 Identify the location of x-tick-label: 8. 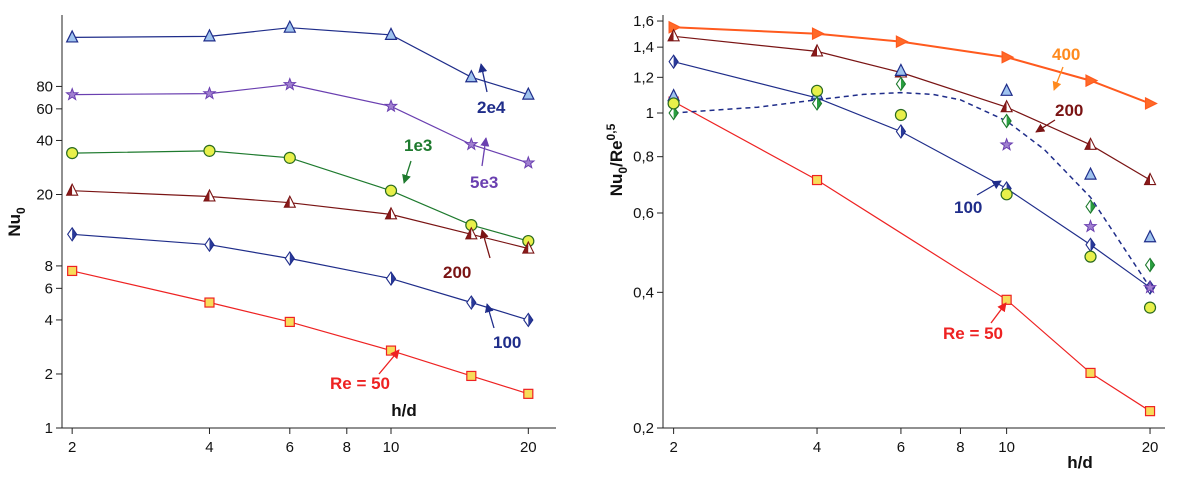
(347, 447).